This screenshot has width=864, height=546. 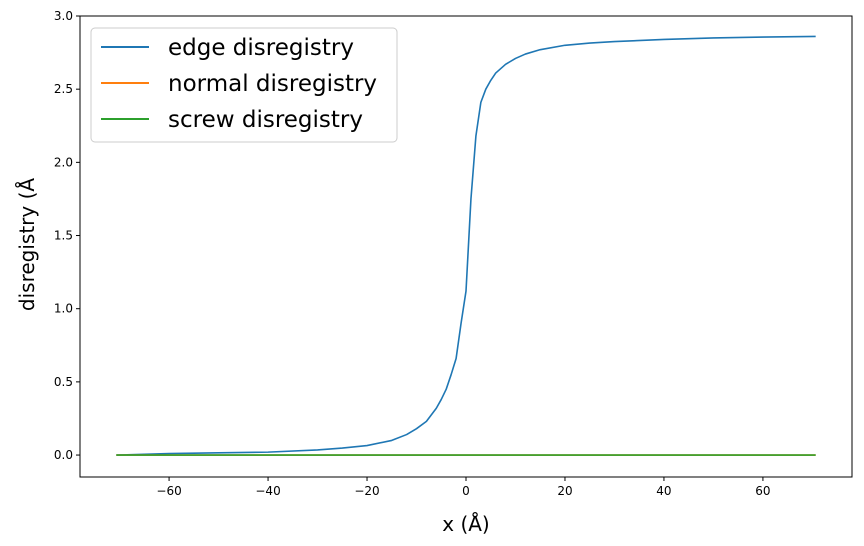 I want to click on legend-entry-label: screw disregistry, so click(x=265, y=120).